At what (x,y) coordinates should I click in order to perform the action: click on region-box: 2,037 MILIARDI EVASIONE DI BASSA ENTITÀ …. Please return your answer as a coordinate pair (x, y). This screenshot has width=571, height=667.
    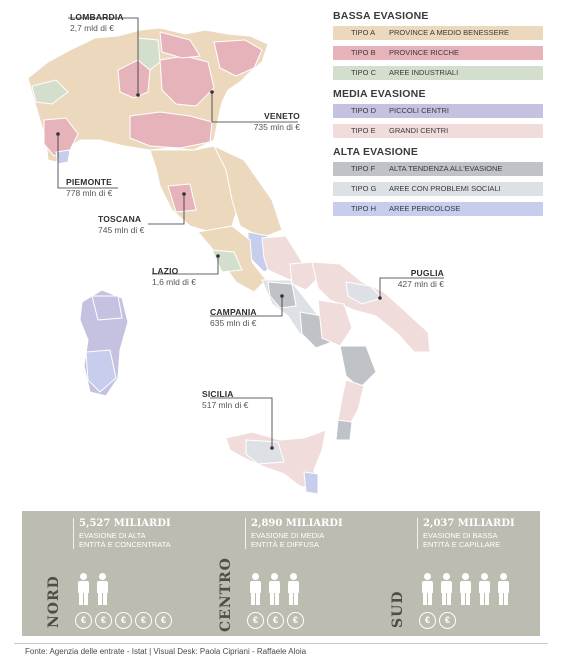
    Looking at the image, I should click on (470, 533).